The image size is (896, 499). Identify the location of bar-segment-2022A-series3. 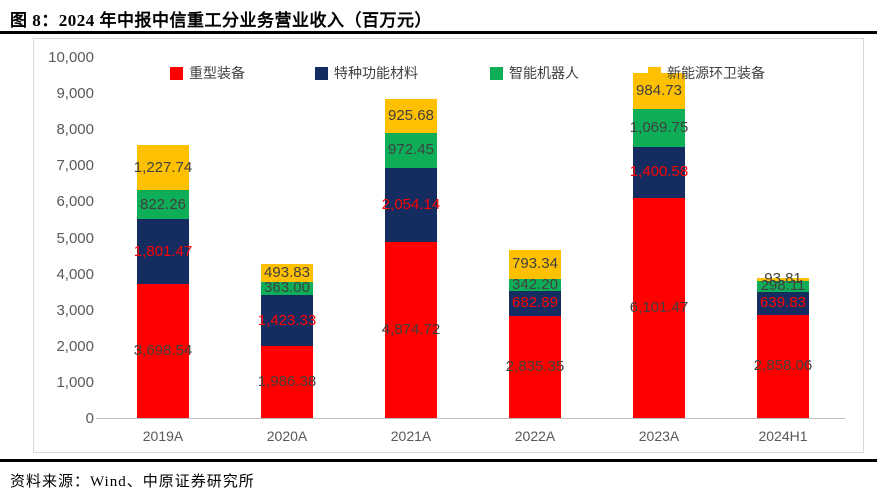
(535, 264).